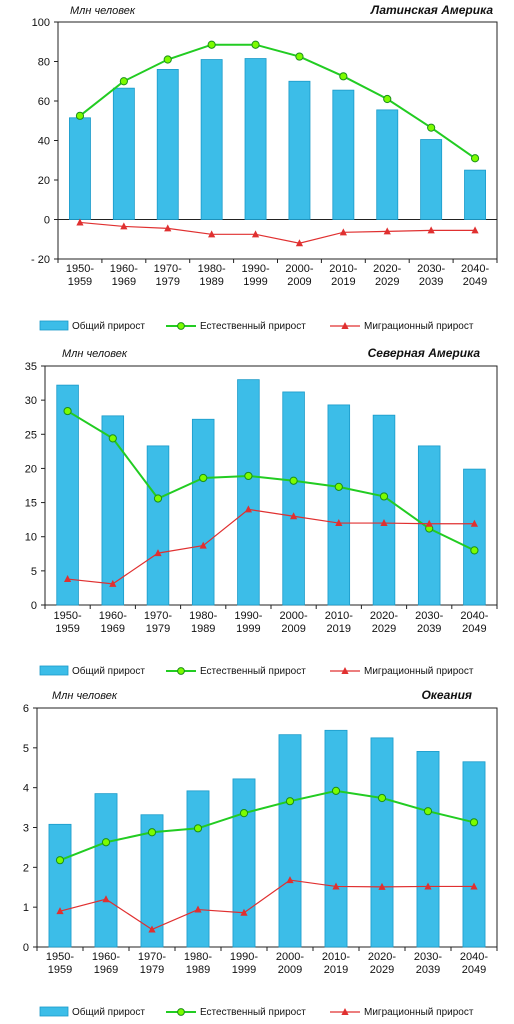  I want to click on y-tick-label: 80, so click(44, 63).